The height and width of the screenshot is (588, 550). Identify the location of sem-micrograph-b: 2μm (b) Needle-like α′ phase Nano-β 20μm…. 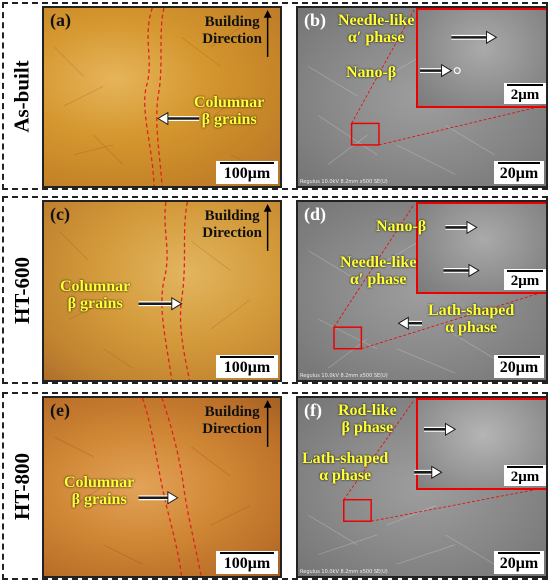
(422, 97).